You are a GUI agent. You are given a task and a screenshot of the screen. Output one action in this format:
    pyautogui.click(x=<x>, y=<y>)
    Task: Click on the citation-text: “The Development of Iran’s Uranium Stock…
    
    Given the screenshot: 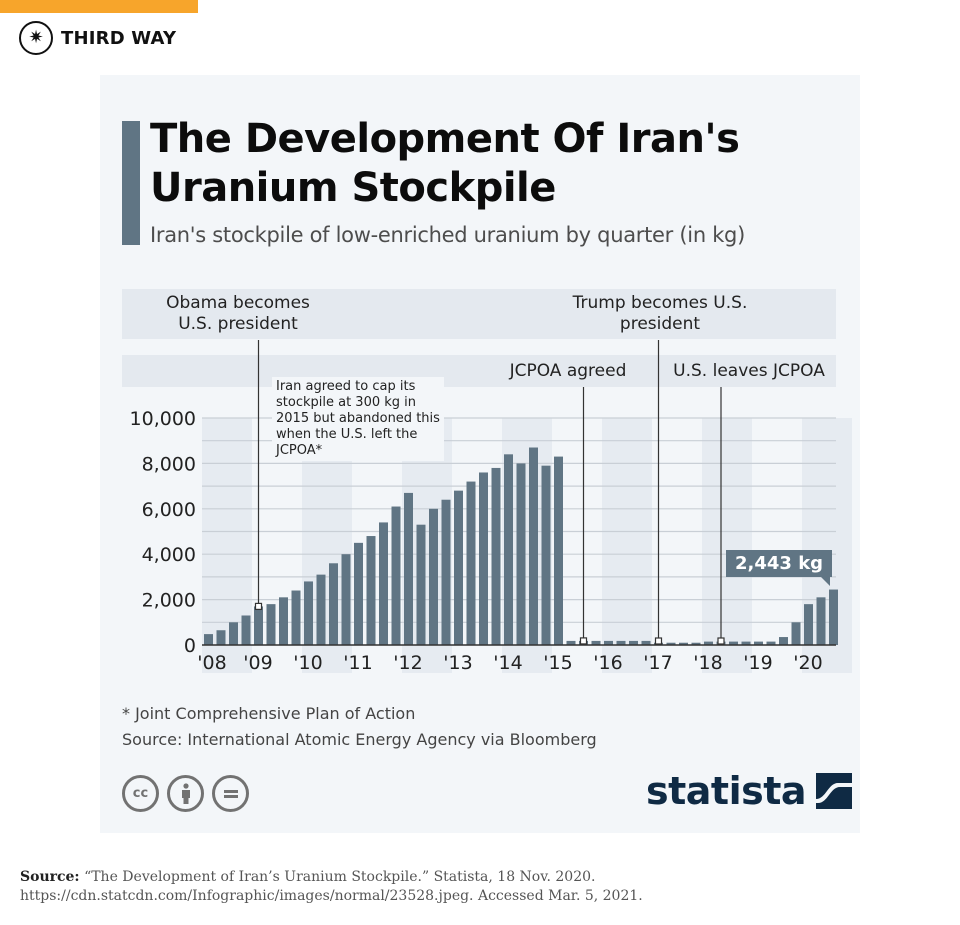 What is the action you would take?
    pyautogui.click(x=331, y=886)
    